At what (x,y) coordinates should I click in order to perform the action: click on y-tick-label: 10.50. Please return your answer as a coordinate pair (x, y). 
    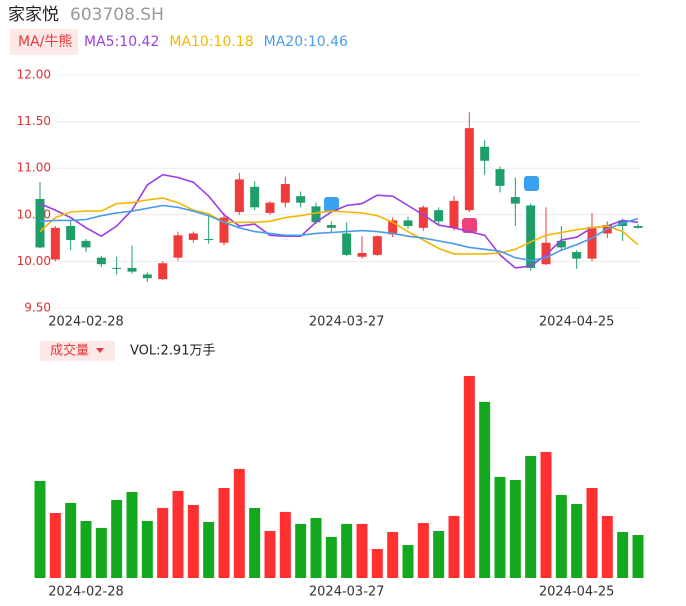
    Looking at the image, I should click on (34, 214).